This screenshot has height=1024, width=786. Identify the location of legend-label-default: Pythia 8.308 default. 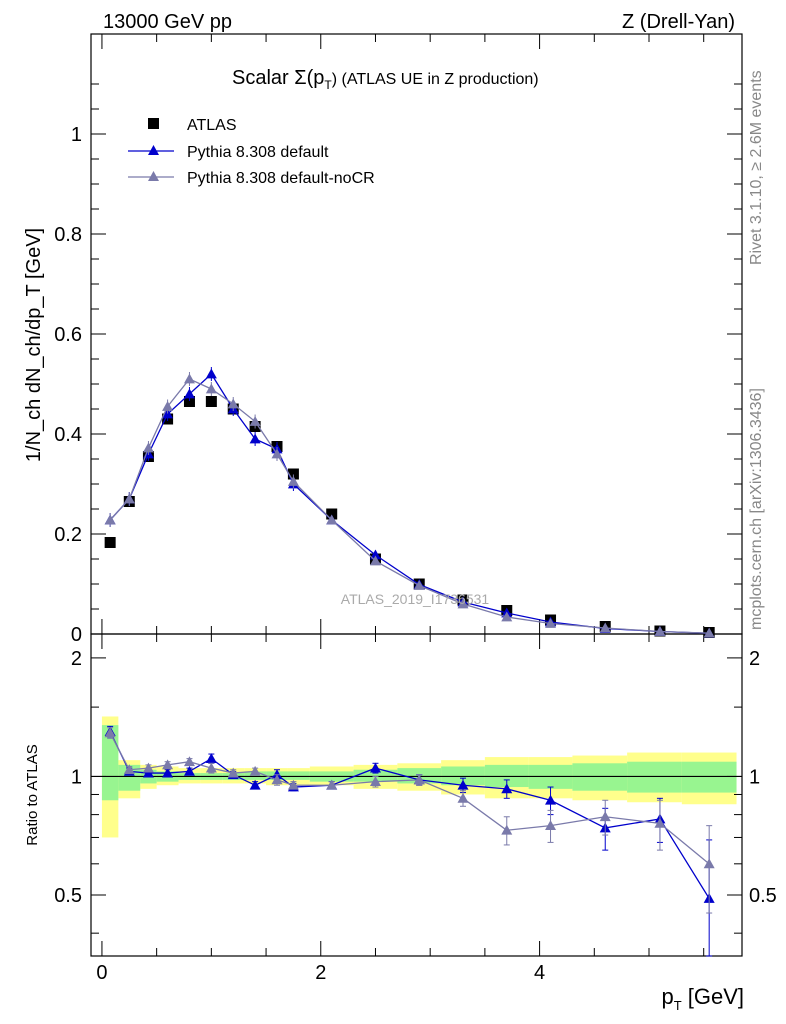
(258, 152).